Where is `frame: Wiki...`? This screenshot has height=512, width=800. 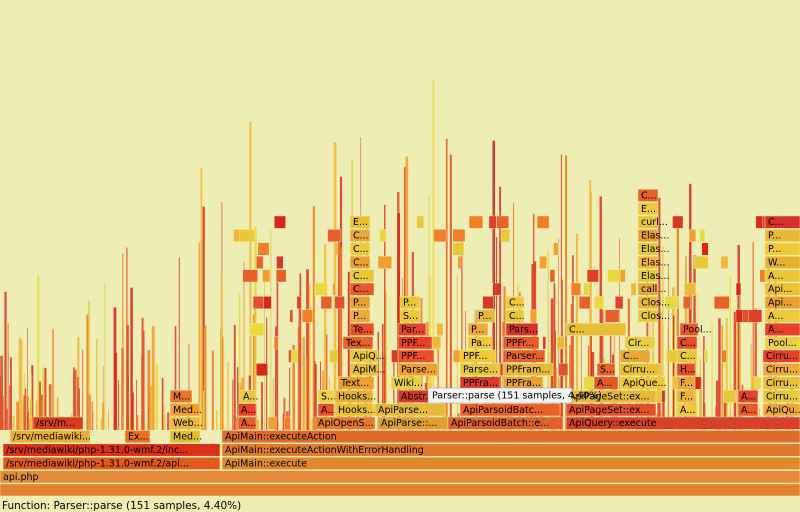 frame: Wiki... is located at coordinates (406, 383).